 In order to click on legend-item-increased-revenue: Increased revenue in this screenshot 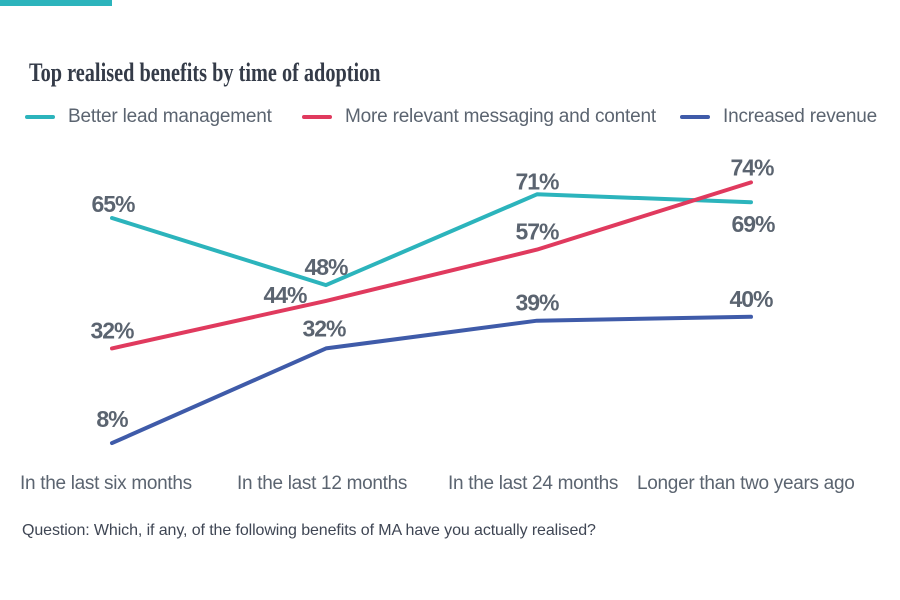, I will do `click(778, 117)`.